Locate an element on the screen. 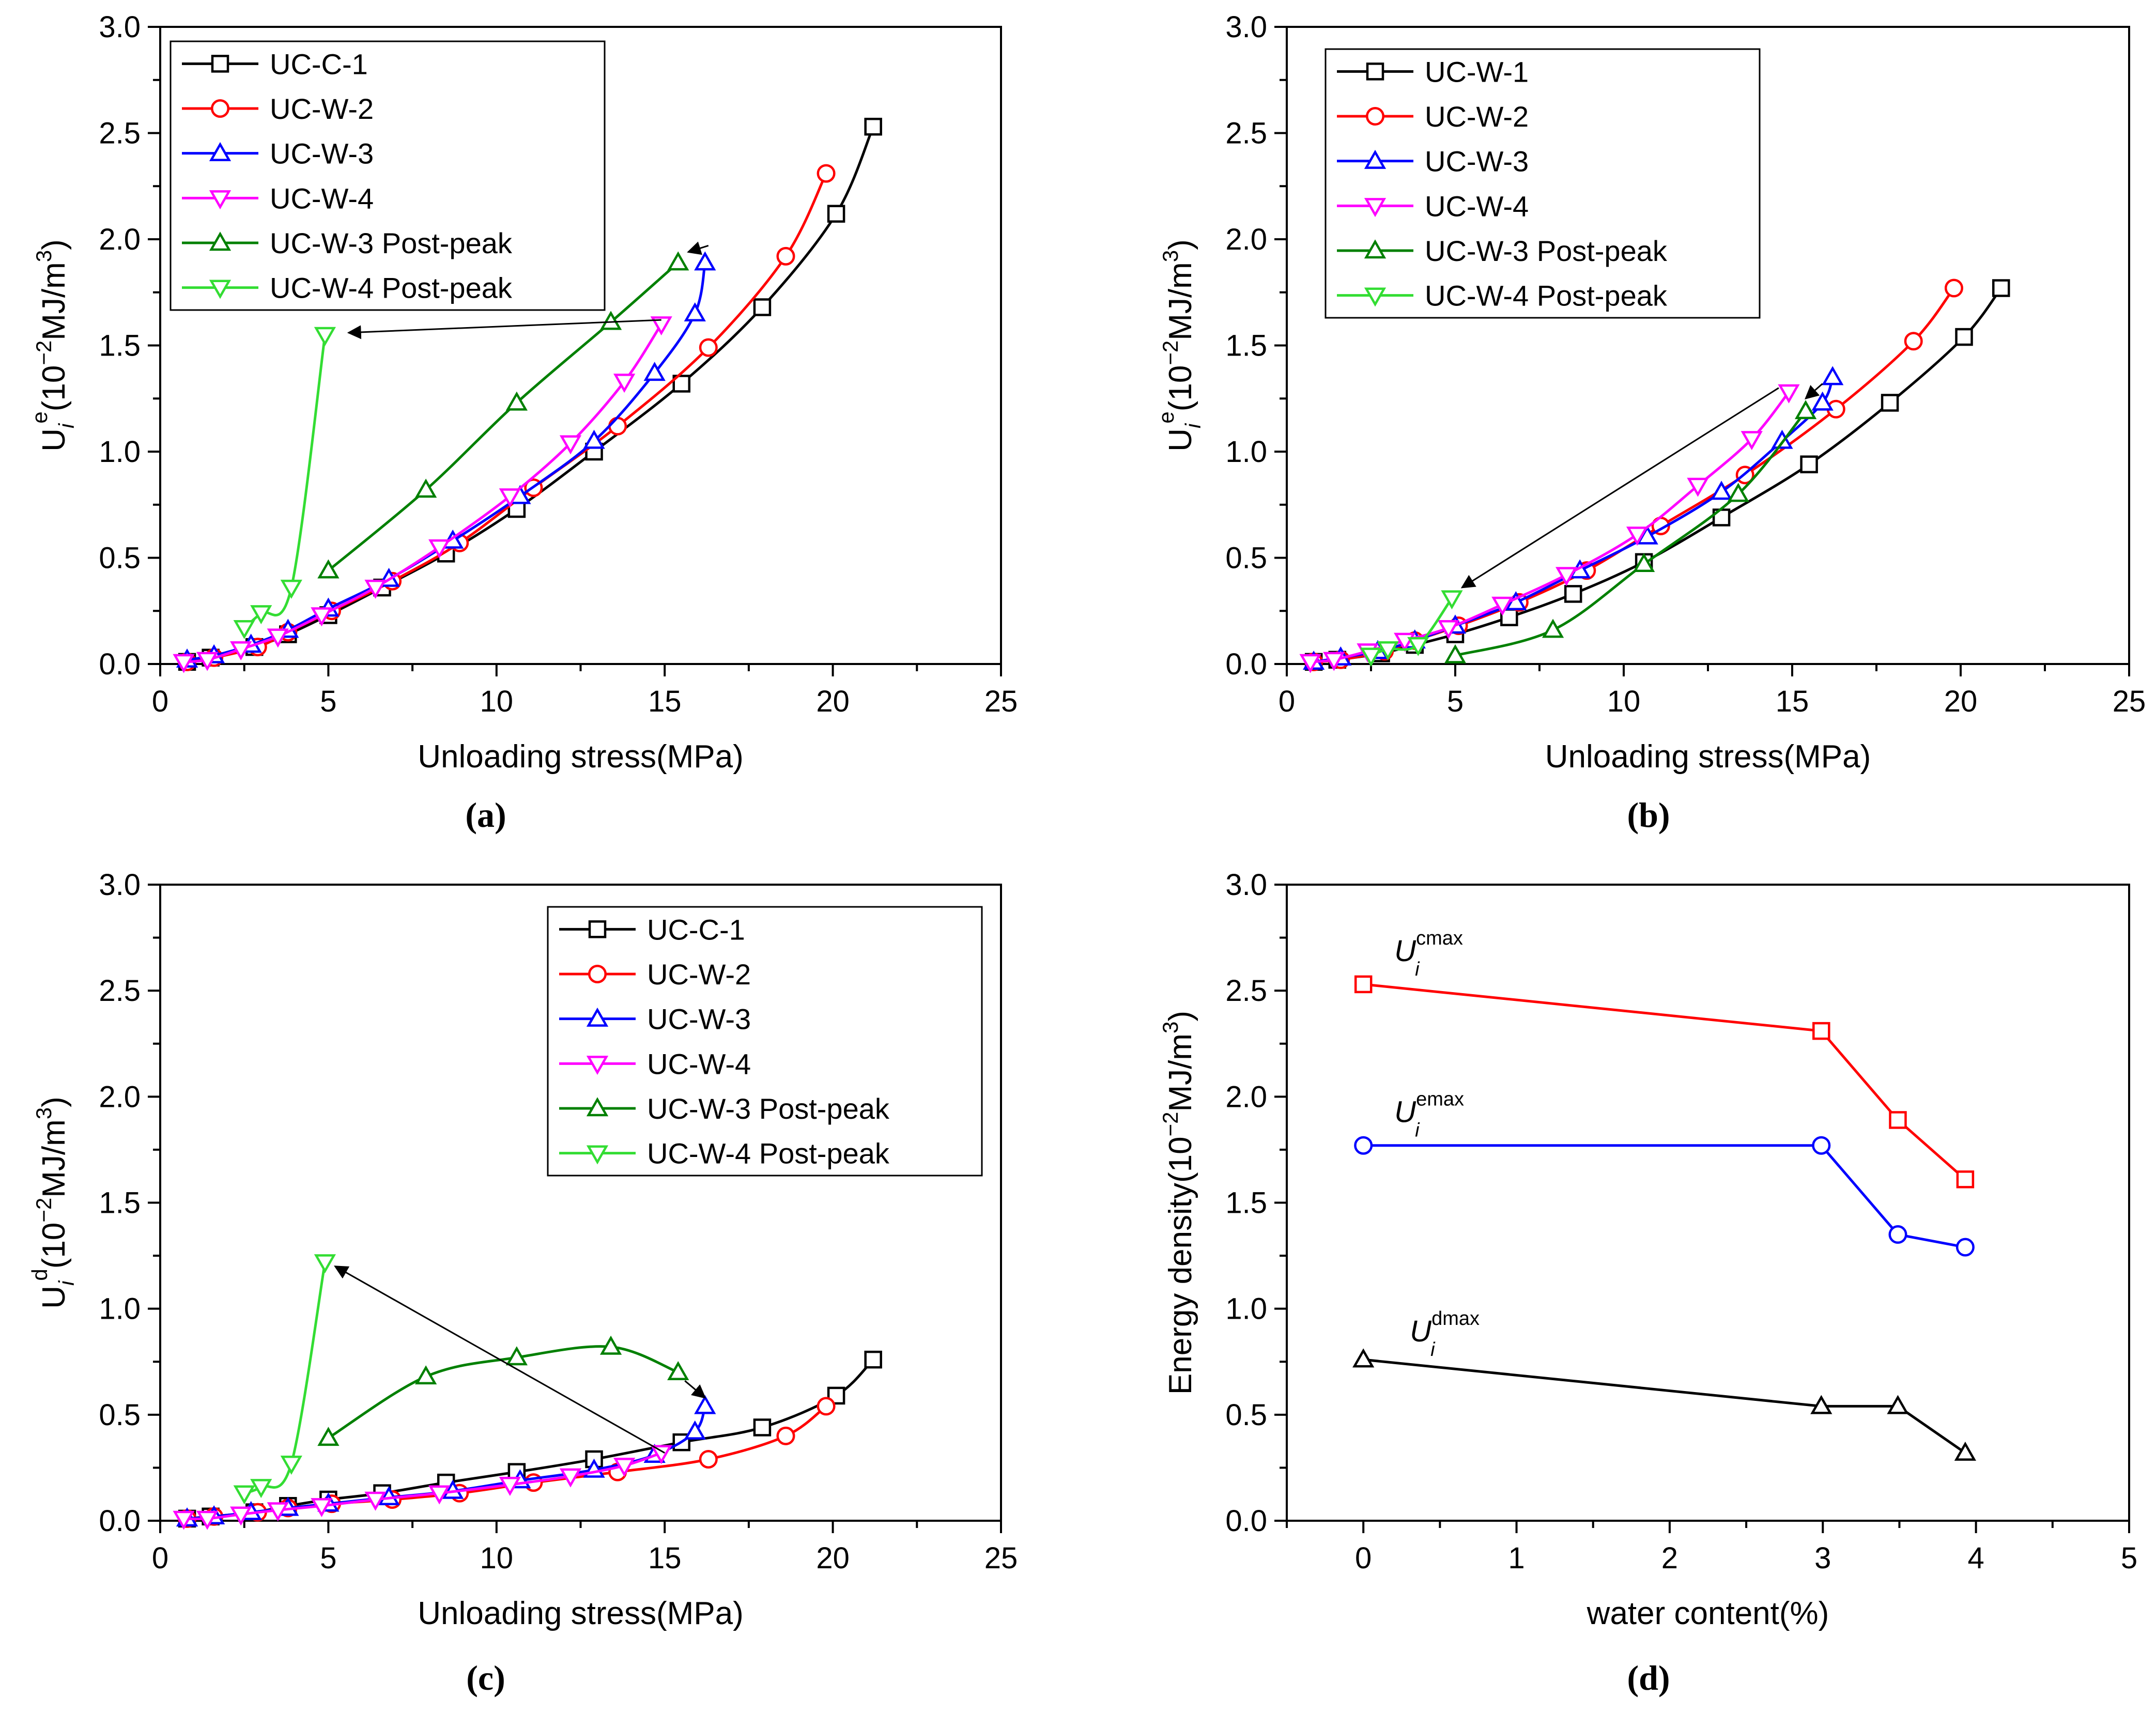 The image size is (2156, 1714). legend-entry: UC-W-3 Post-peak is located at coordinates (392, 243).